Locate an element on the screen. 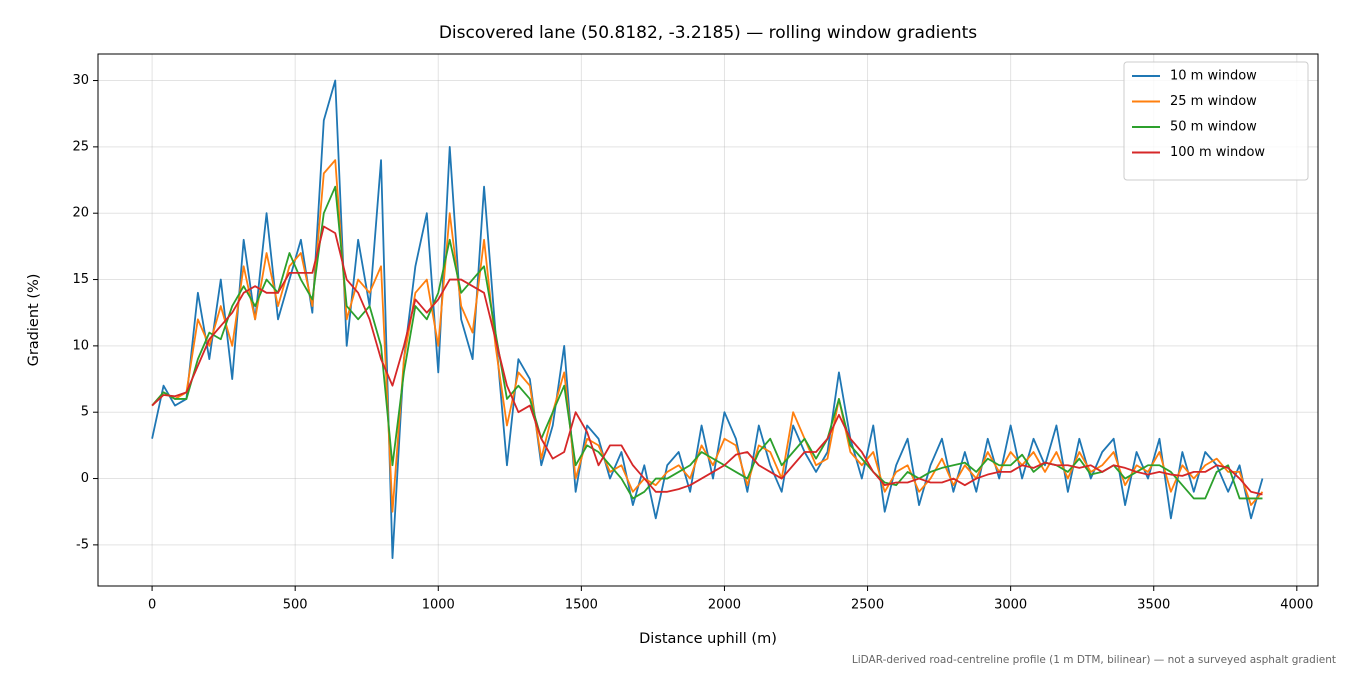  y-tick-label: -5 is located at coordinates (82, 544).